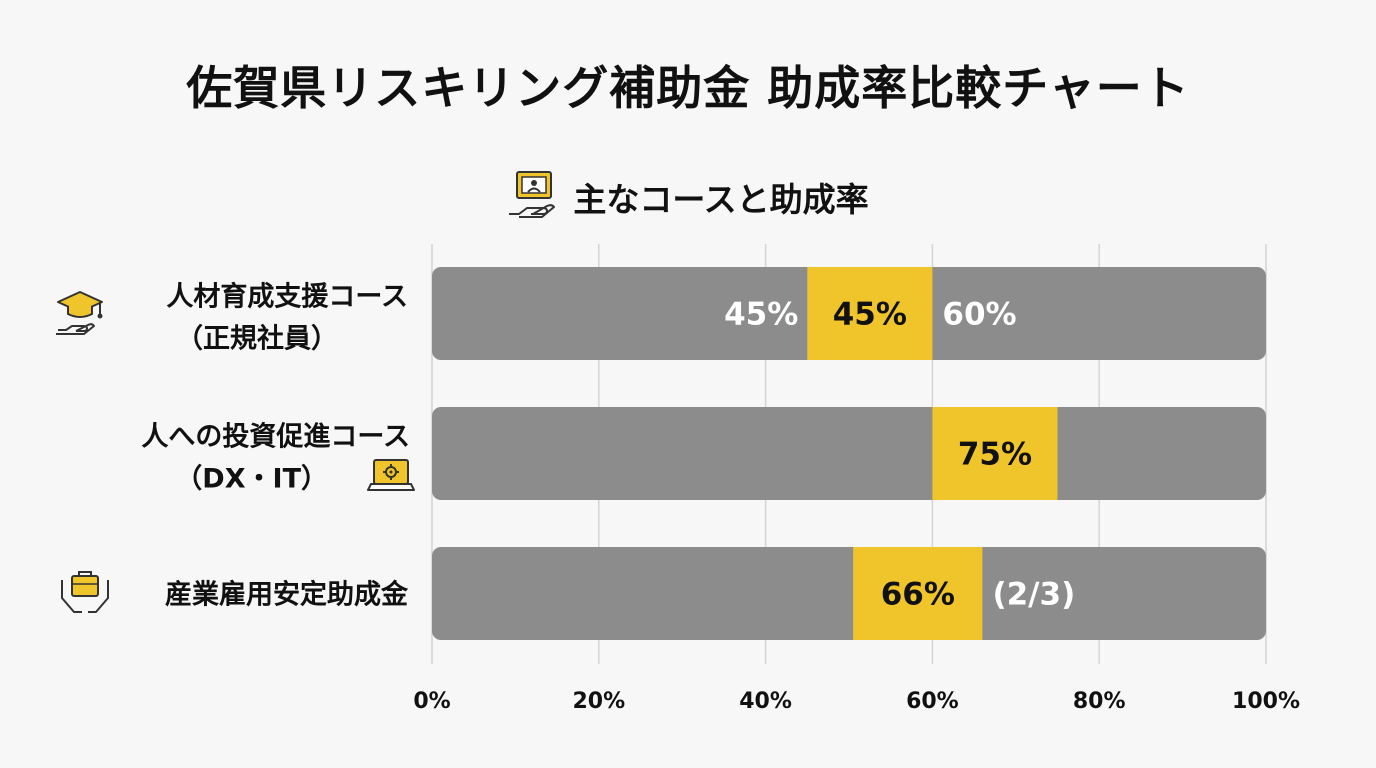 Image resolution: width=1376 pixels, height=768 pixels. I want to click on x-tick-label: 40%, so click(765, 701).